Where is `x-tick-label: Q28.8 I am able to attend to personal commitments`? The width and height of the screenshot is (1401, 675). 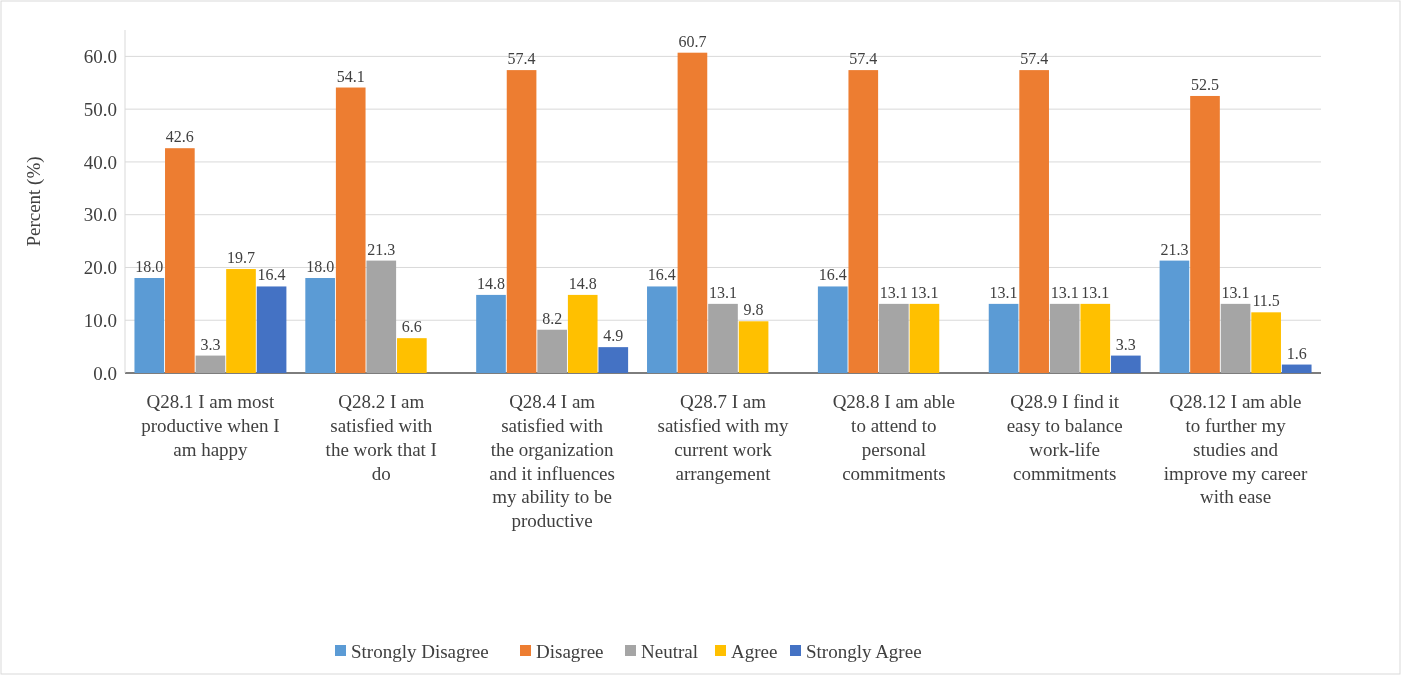 x-tick-label: Q28.8 I am able to attend to personal commitments is located at coordinates (894, 437).